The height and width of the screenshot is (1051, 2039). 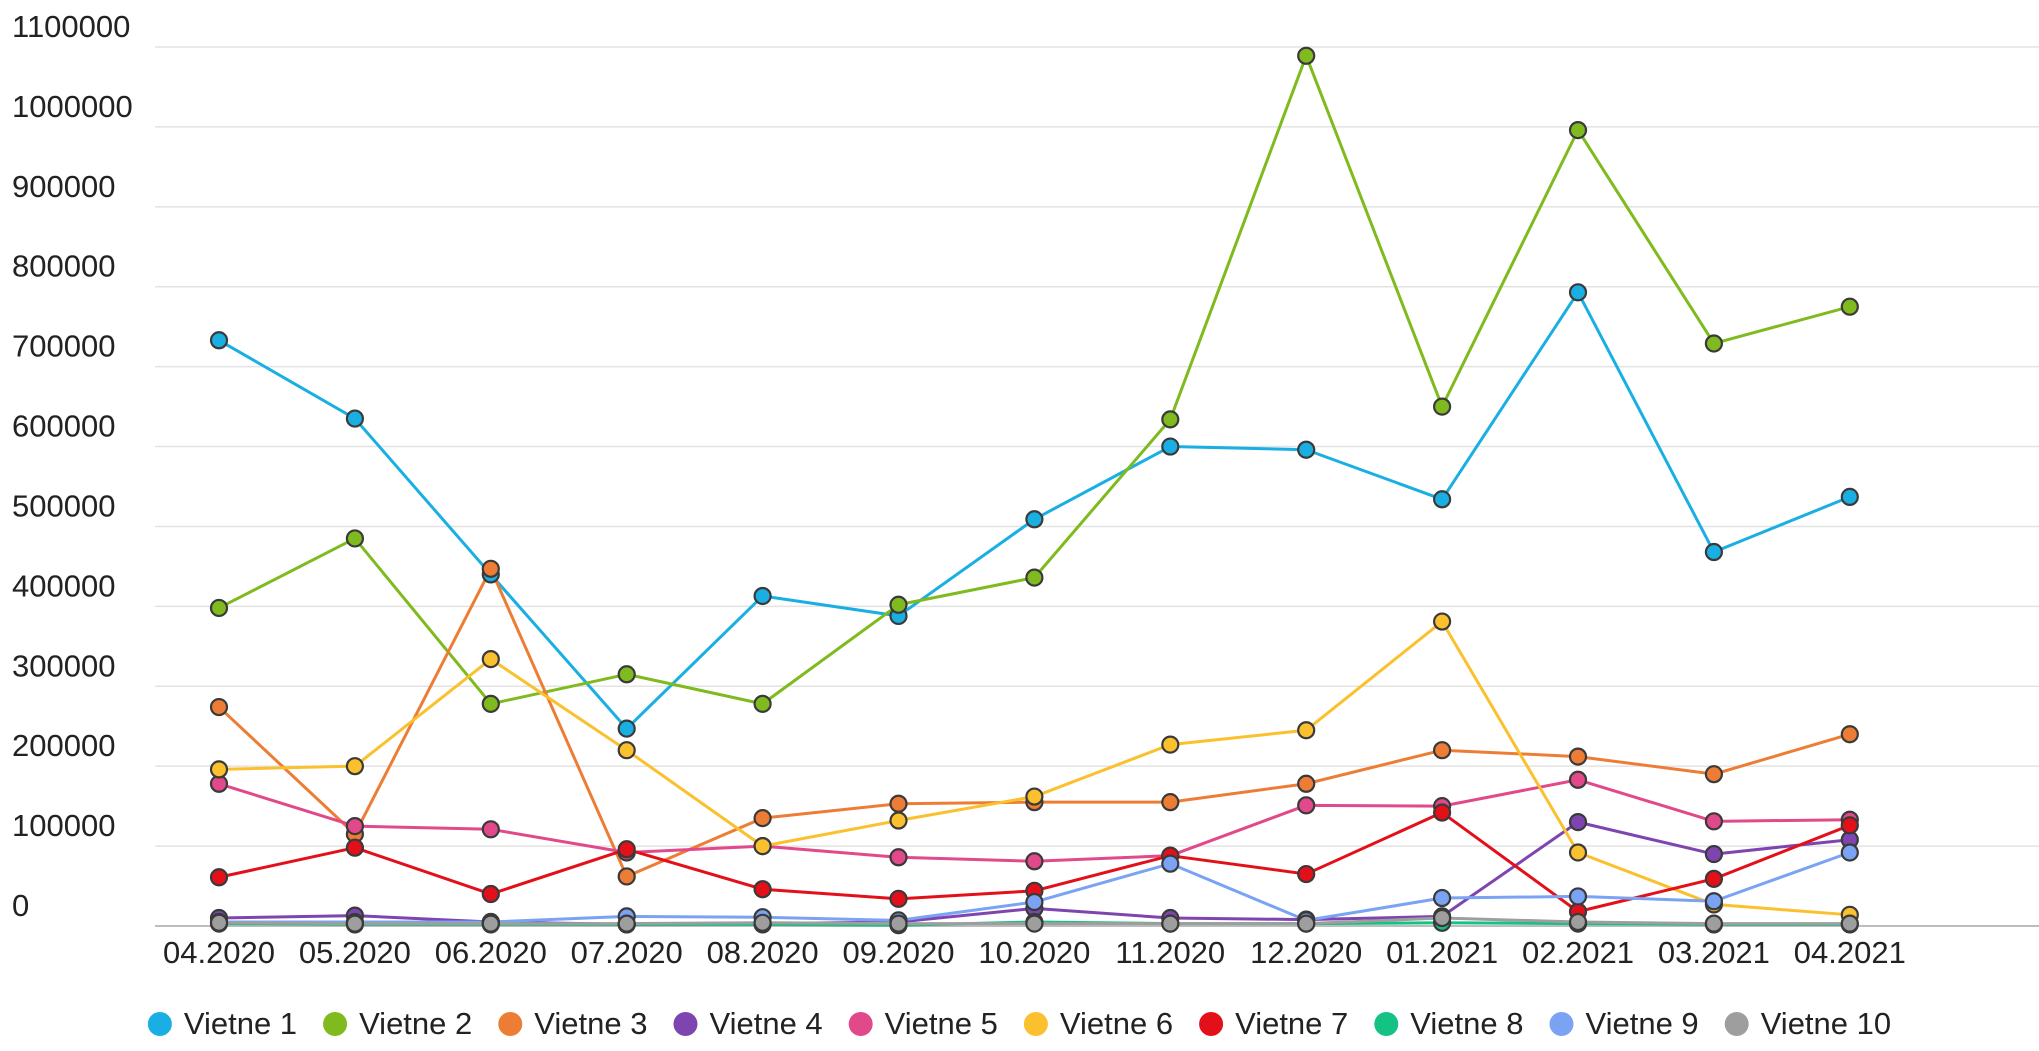 I want to click on legend-label: Vietne 7, so click(x=1291, y=1023).